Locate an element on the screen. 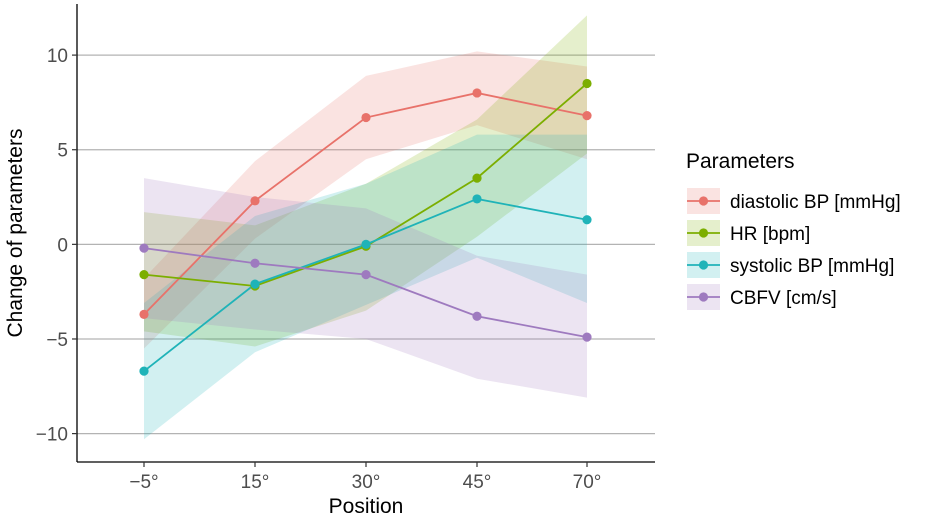  x-axis-ticks: −5° 15° 30° 45° 70° is located at coordinates (365, 477).